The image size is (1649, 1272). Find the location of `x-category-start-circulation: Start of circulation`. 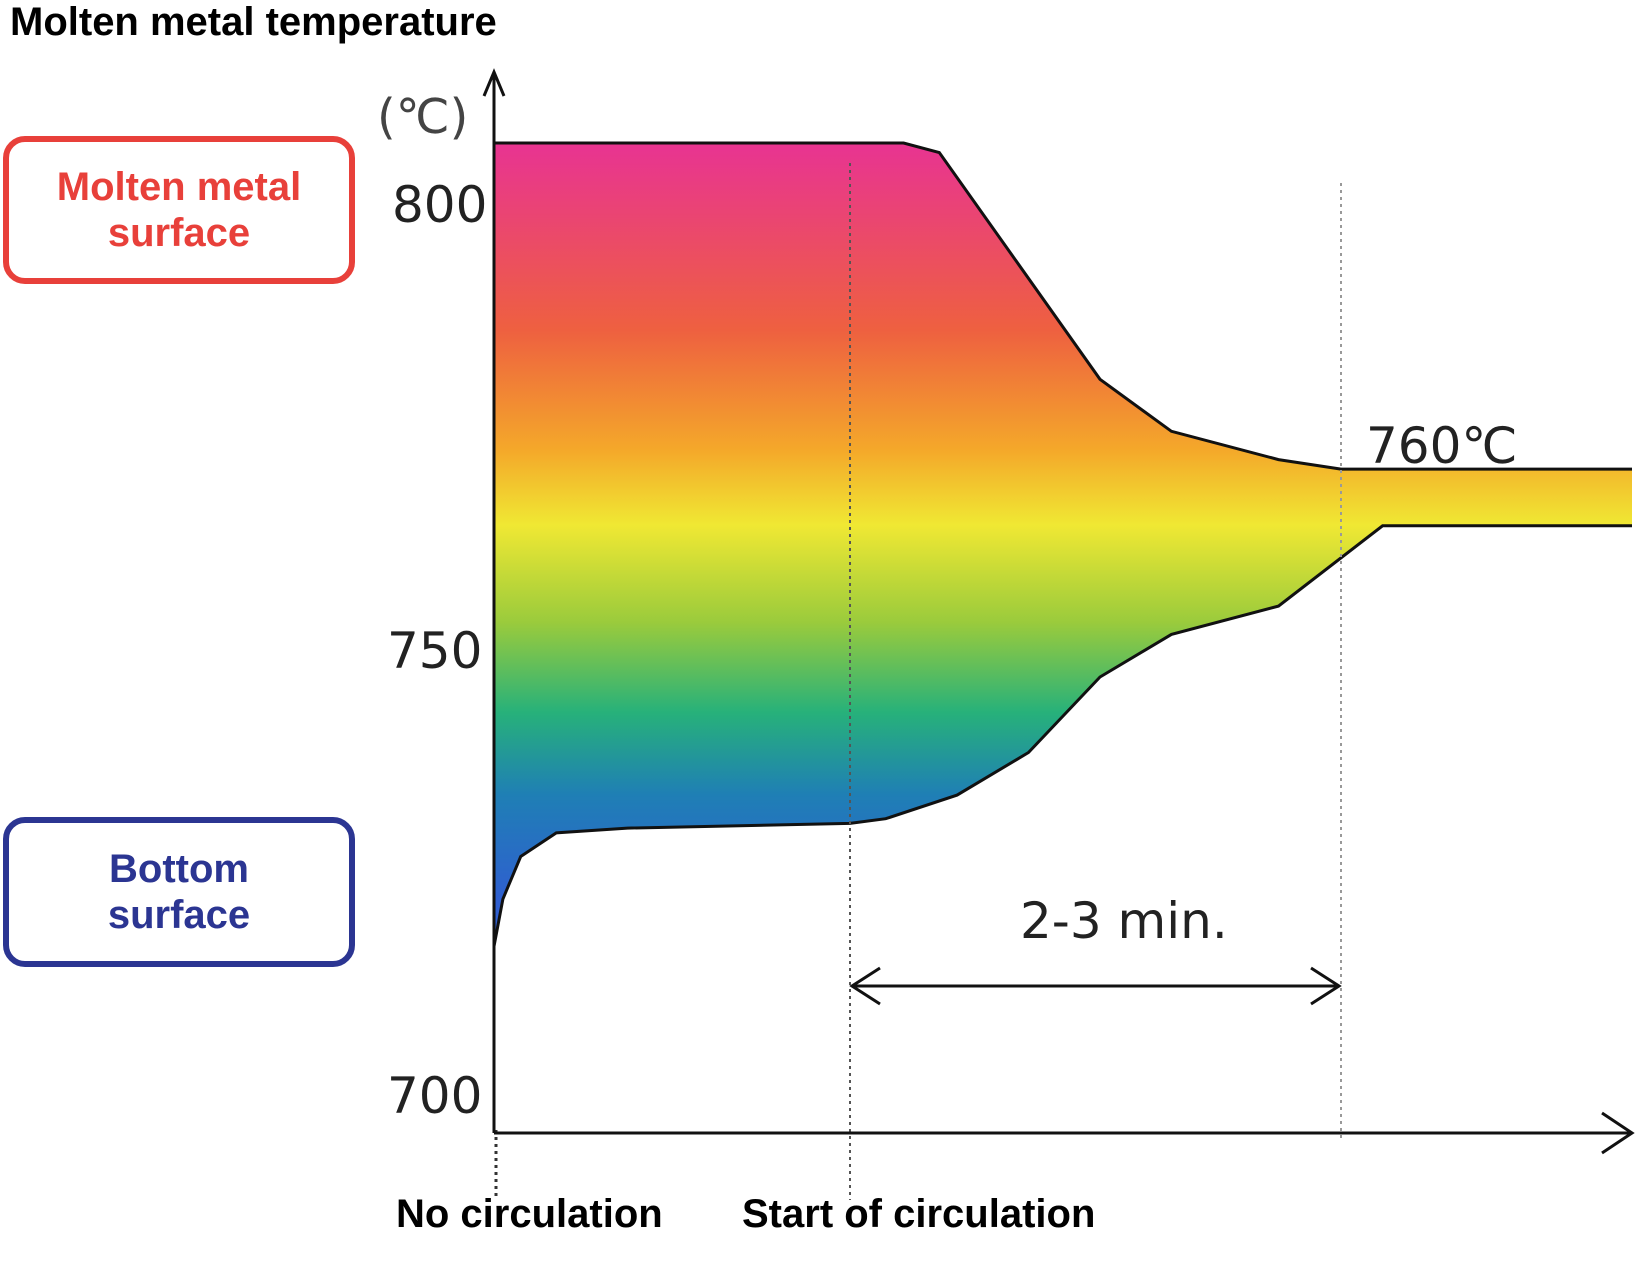

x-category-start-circulation: Start of circulation is located at coordinates (919, 1214).